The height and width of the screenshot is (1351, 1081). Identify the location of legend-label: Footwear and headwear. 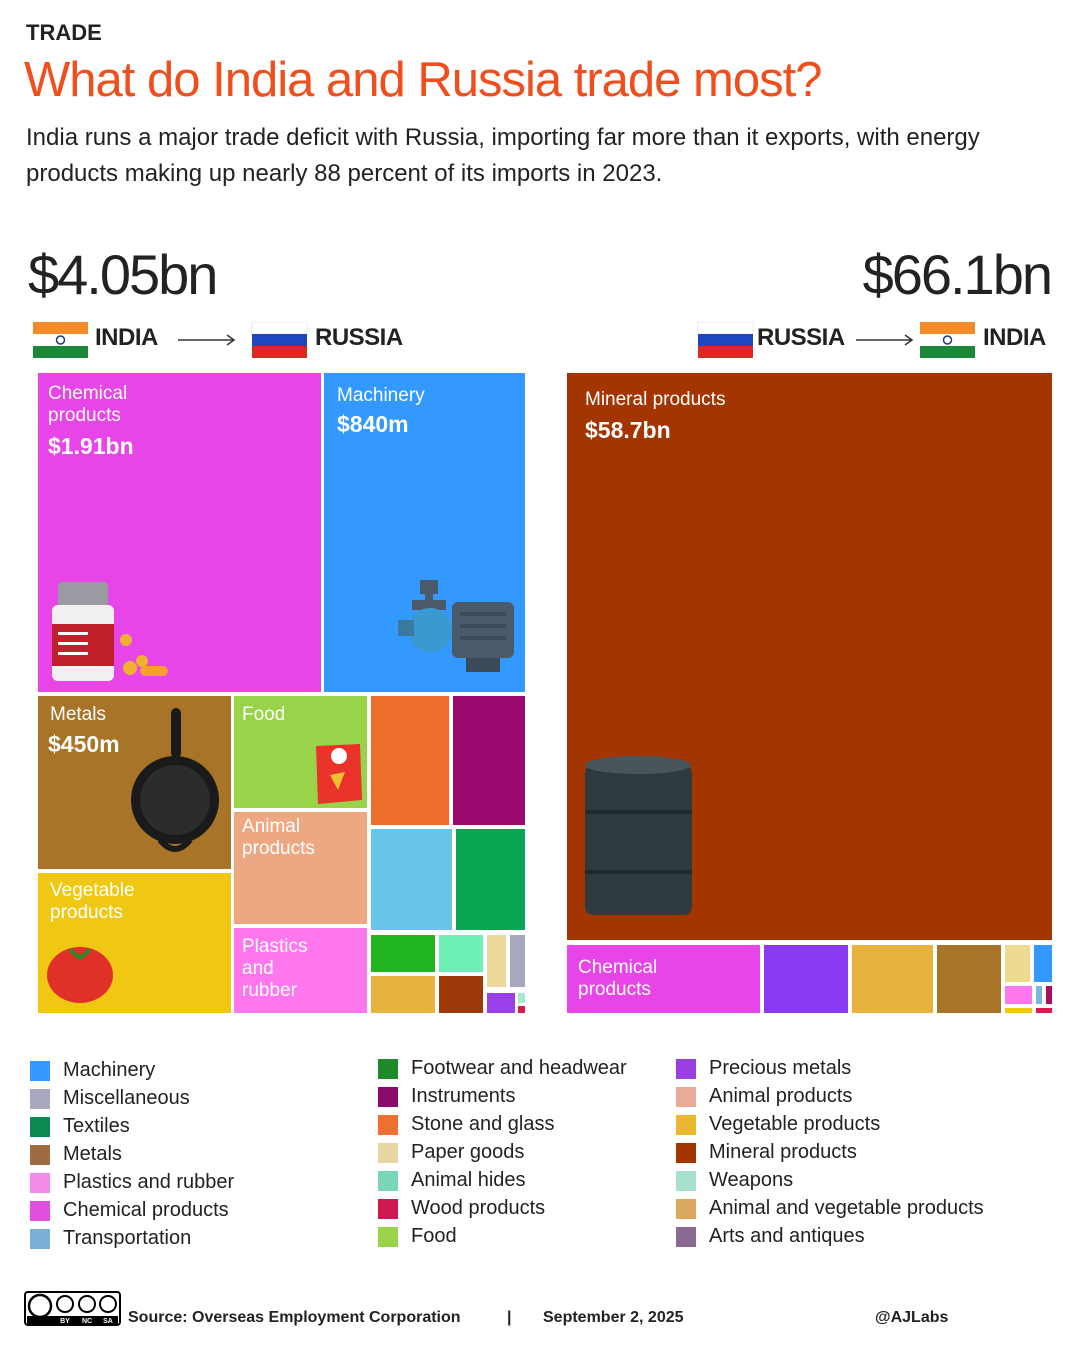
(519, 1068).